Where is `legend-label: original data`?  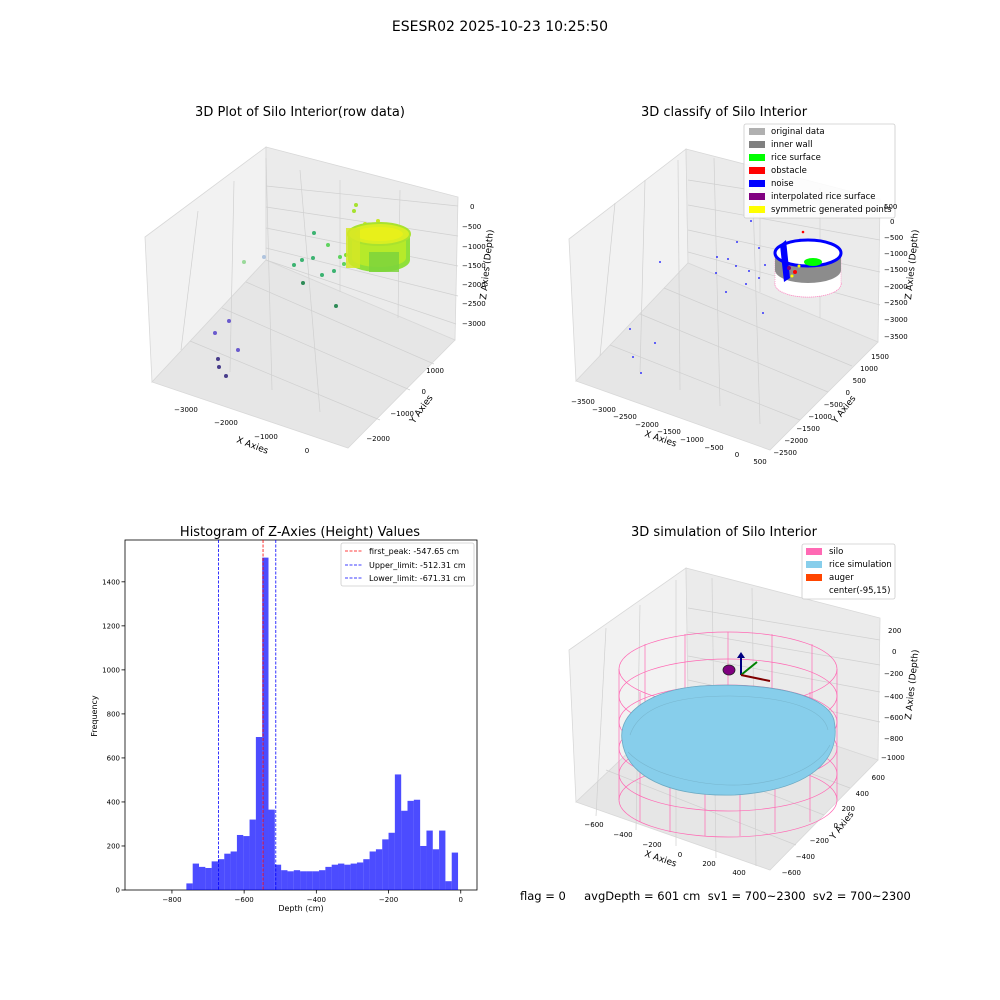
legend-label: original data is located at coordinates (798, 132).